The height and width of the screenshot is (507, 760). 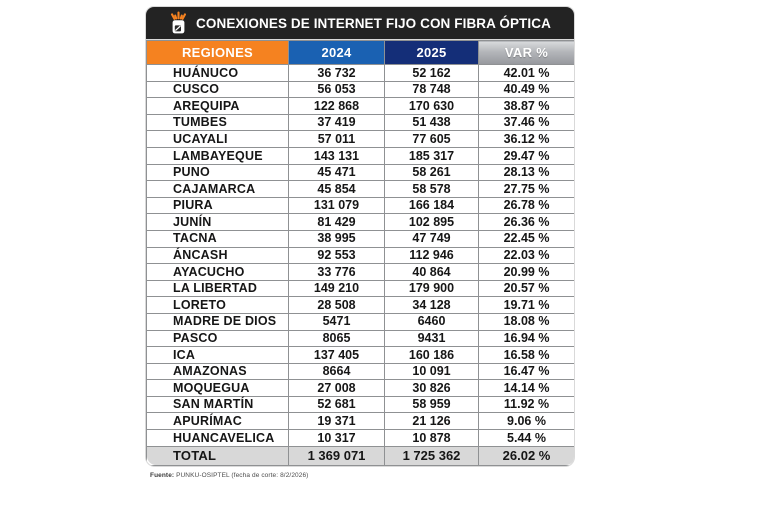 What do you see at coordinates (336, 255) in the screenshot?
I see `y2024-cell: 92 553` at bounding box center [336, 255].